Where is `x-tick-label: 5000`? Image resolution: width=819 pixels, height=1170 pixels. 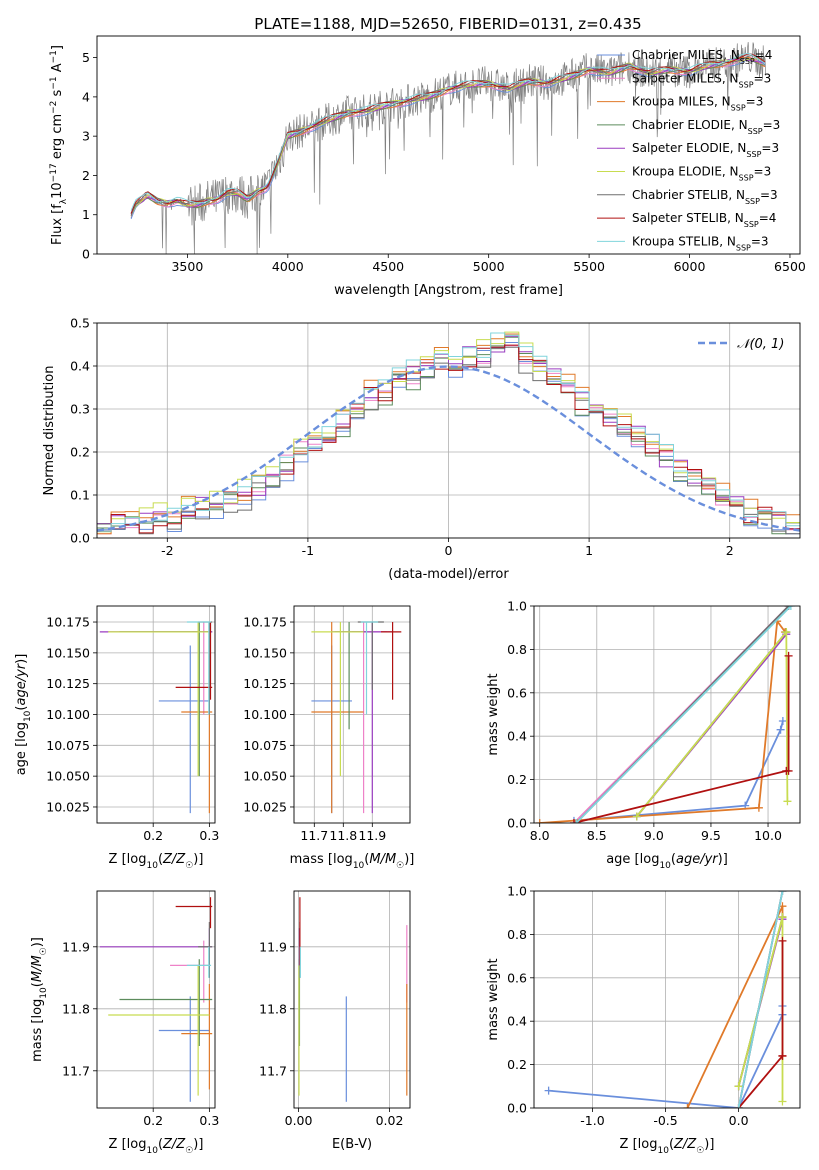 x-tick-label: 5000 is located at coordinates (489, 266).